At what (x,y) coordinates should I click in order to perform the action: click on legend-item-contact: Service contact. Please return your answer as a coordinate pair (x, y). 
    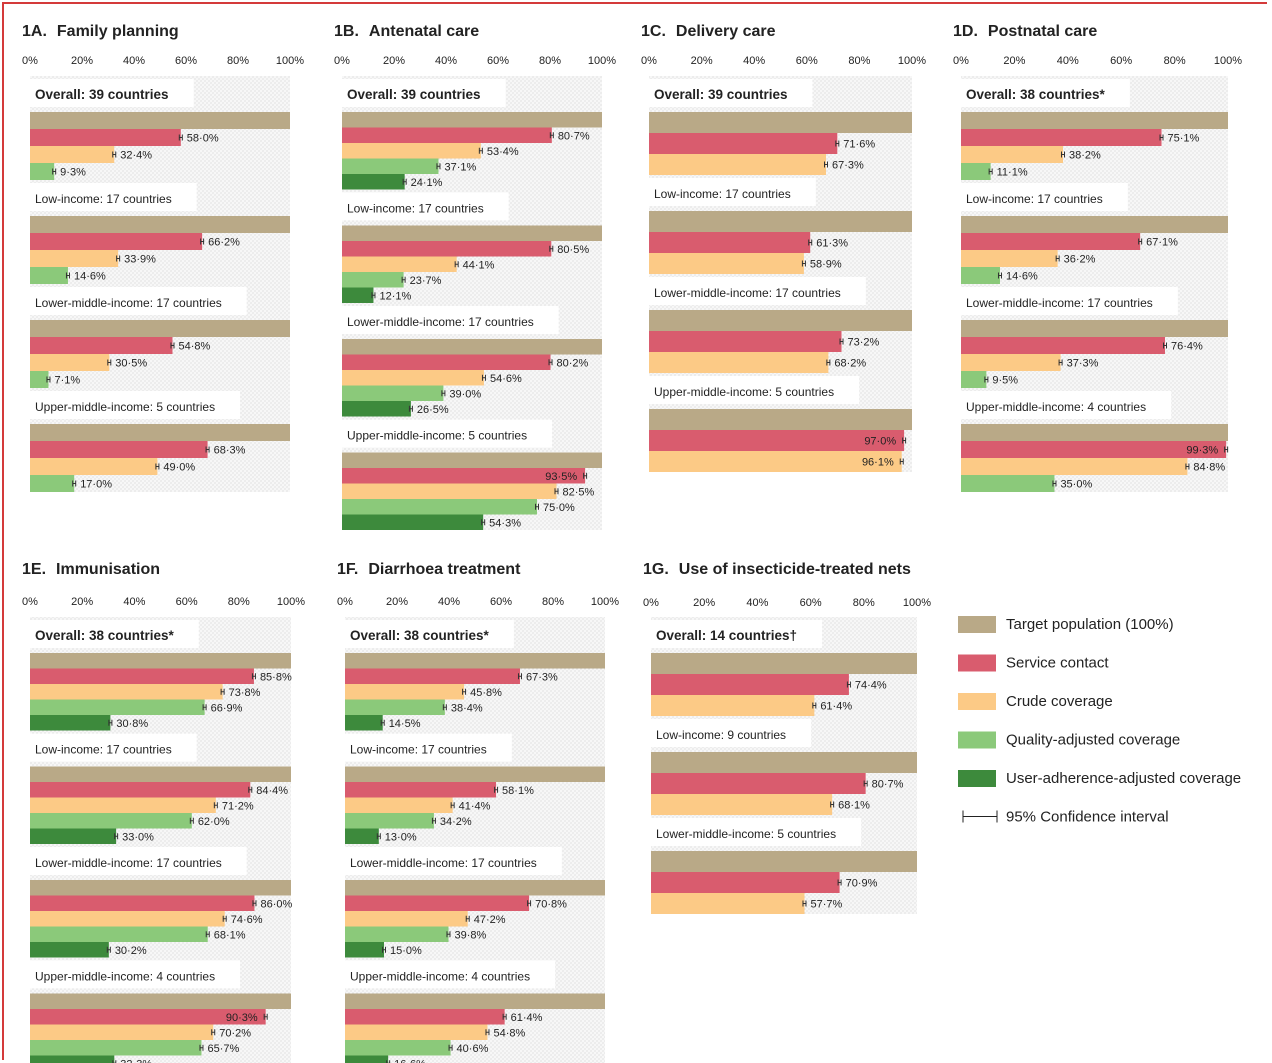
    Looking at the image, I should click on (1033, 663).